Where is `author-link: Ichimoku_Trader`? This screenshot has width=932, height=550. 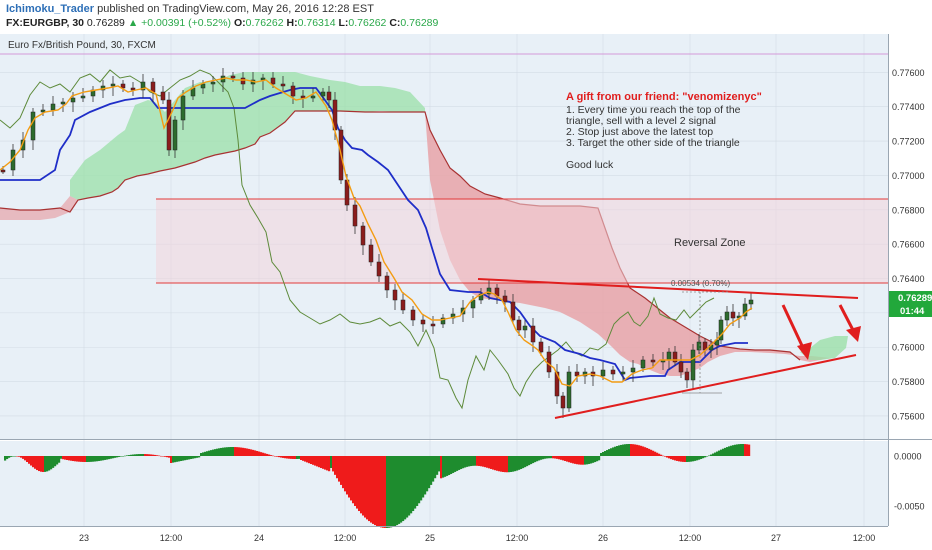
author-link: Ichimoku_Trader is located at coordinates (50, 9).